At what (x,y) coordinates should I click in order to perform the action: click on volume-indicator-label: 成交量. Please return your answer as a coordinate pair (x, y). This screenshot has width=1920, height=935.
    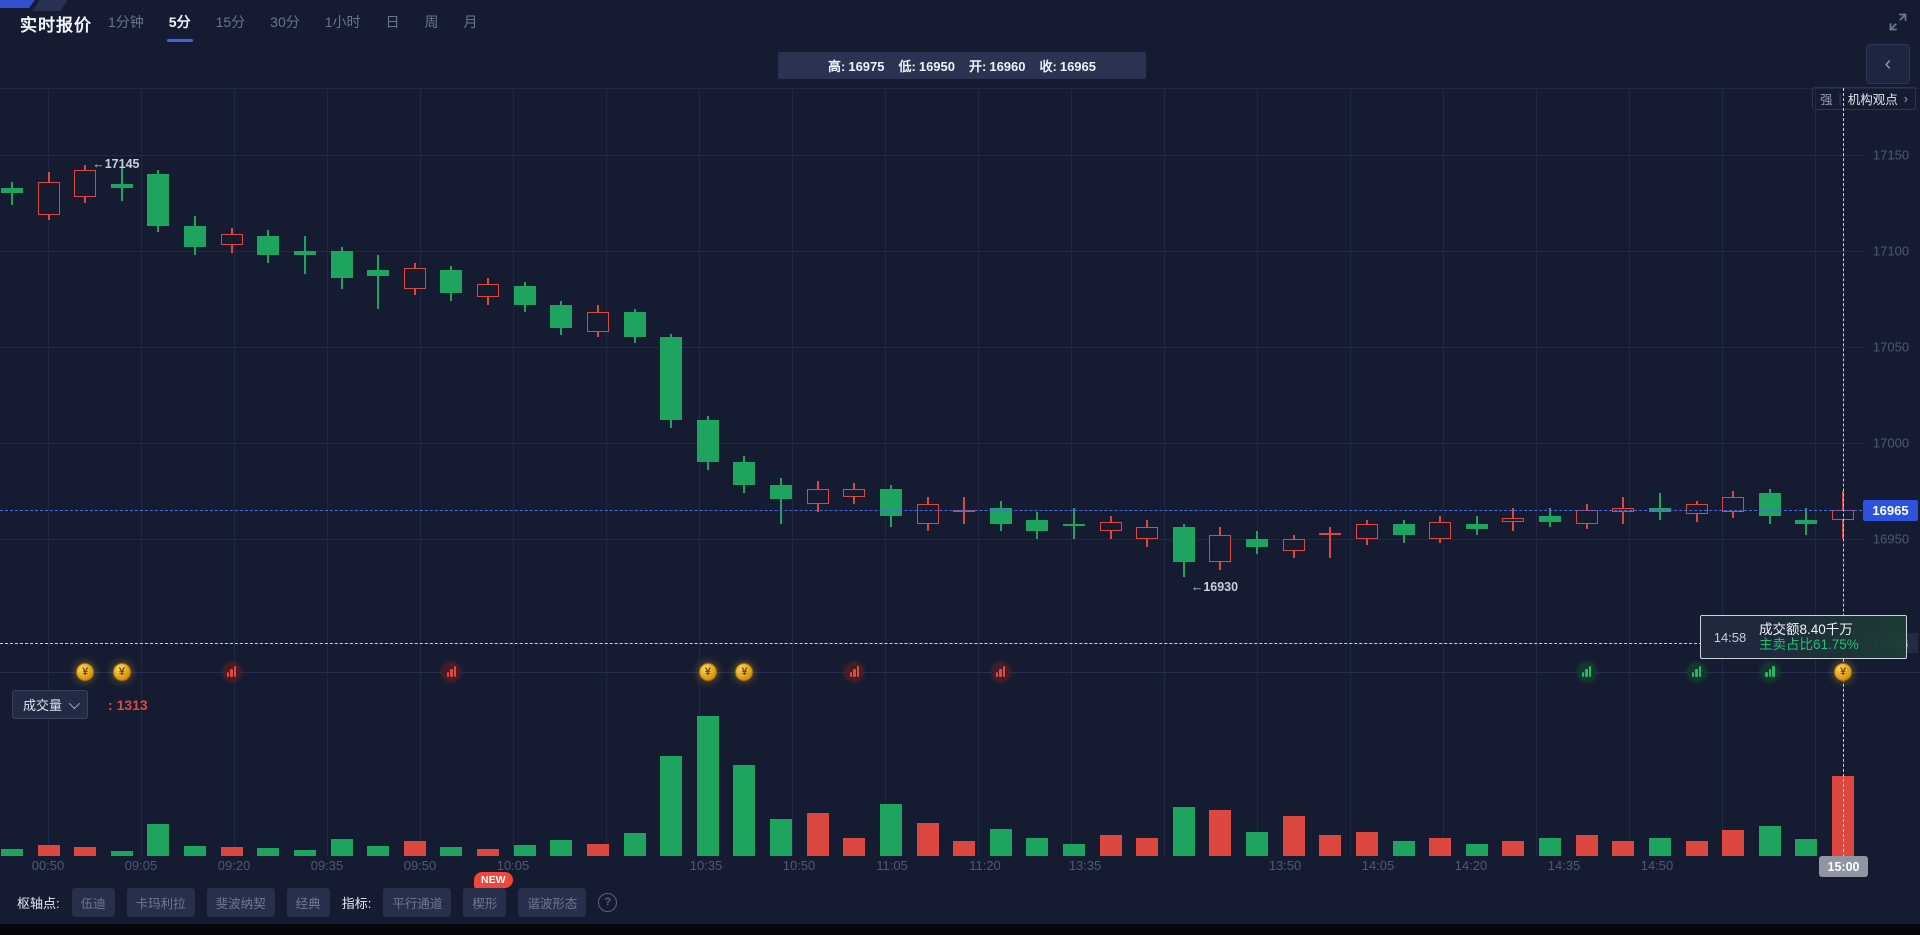
    Looking at the image, I should click on (43, 705).